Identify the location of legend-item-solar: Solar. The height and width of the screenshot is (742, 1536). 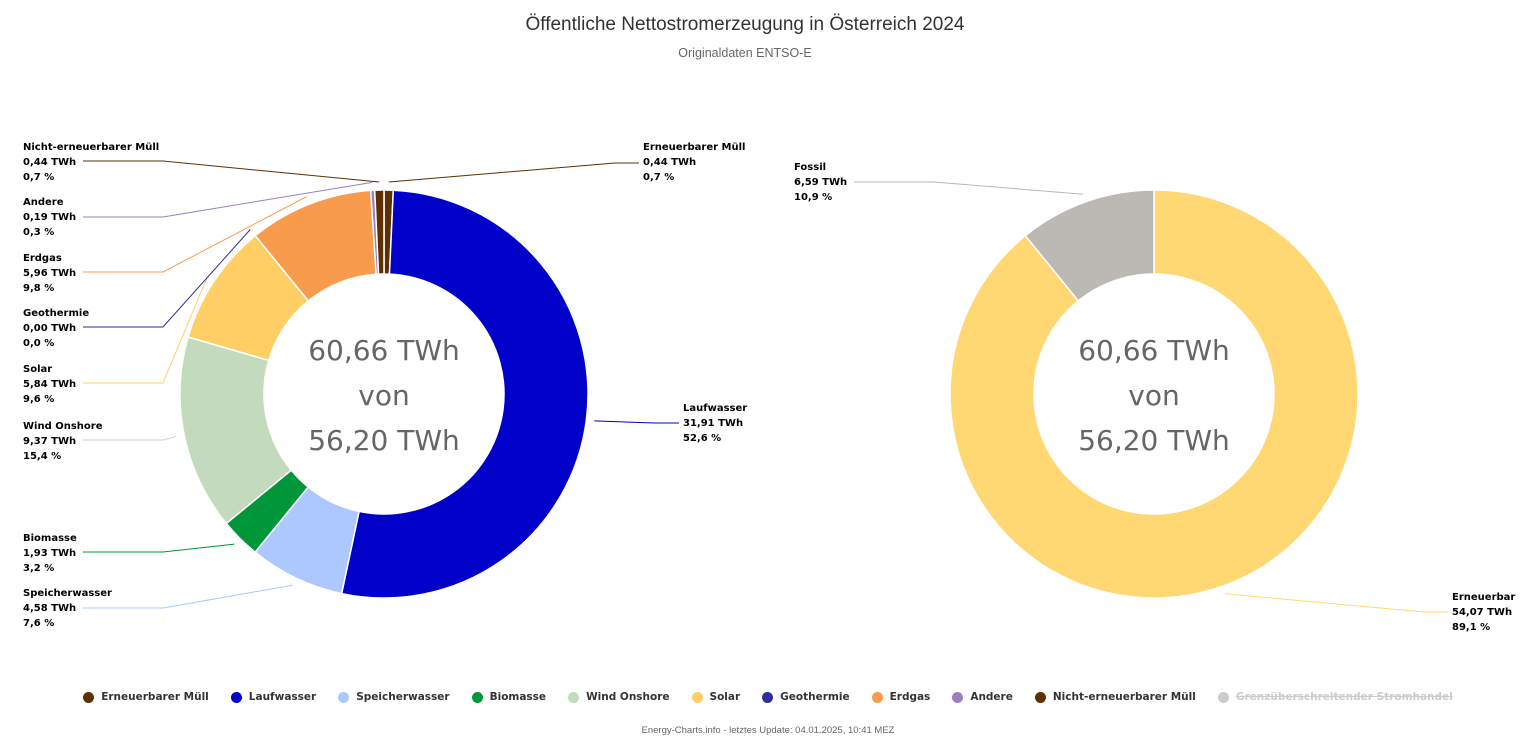
(715, 697).